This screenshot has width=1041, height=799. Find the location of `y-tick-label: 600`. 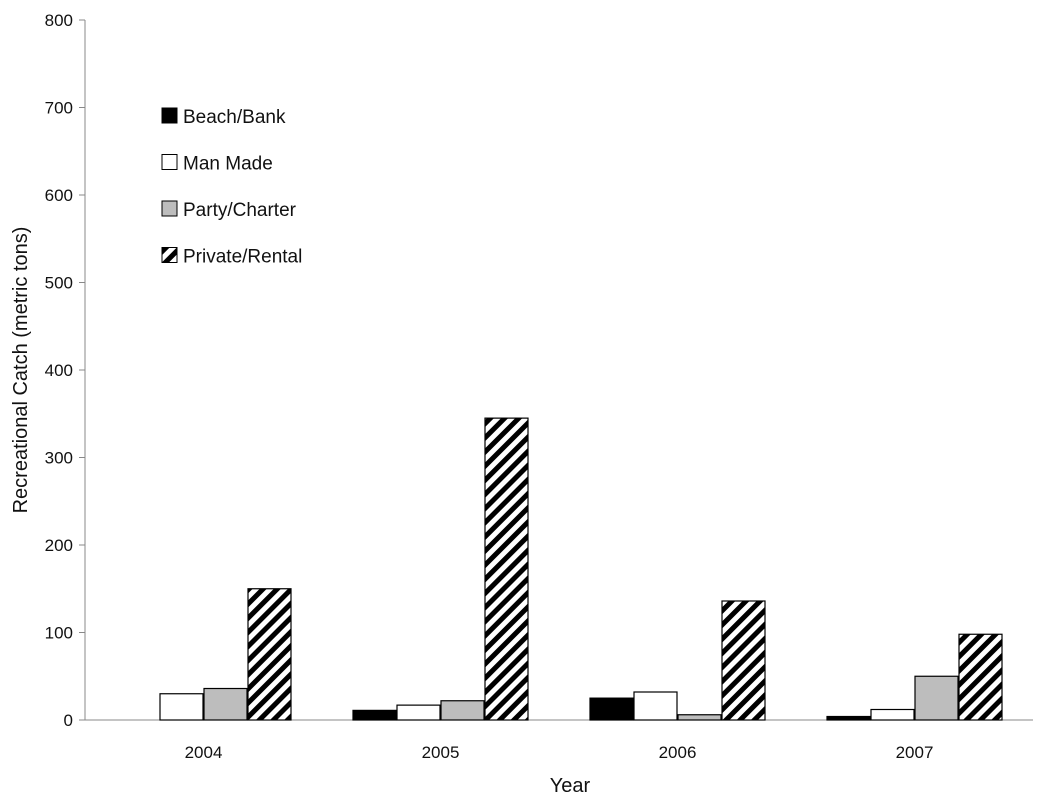

y-tick-label: 600 is located at coordinates (59, 195).